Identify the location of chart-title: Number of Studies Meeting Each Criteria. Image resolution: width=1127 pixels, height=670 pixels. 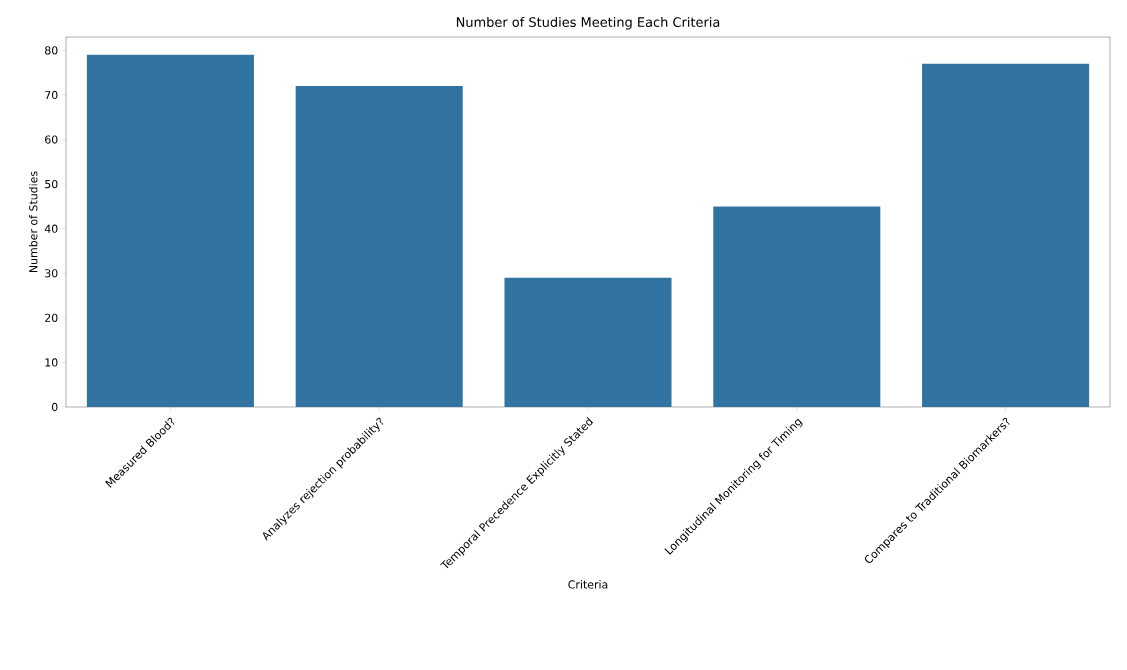
(588, 23).